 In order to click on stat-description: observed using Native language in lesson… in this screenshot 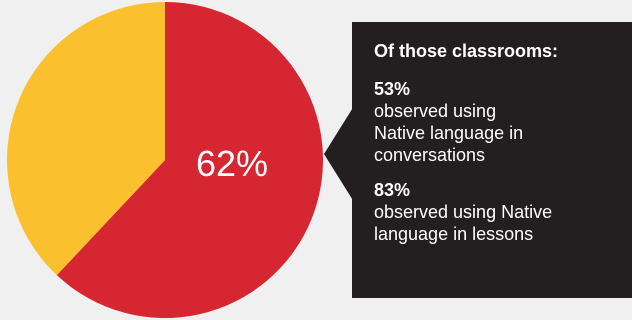, I will do `click(463, 223)`.